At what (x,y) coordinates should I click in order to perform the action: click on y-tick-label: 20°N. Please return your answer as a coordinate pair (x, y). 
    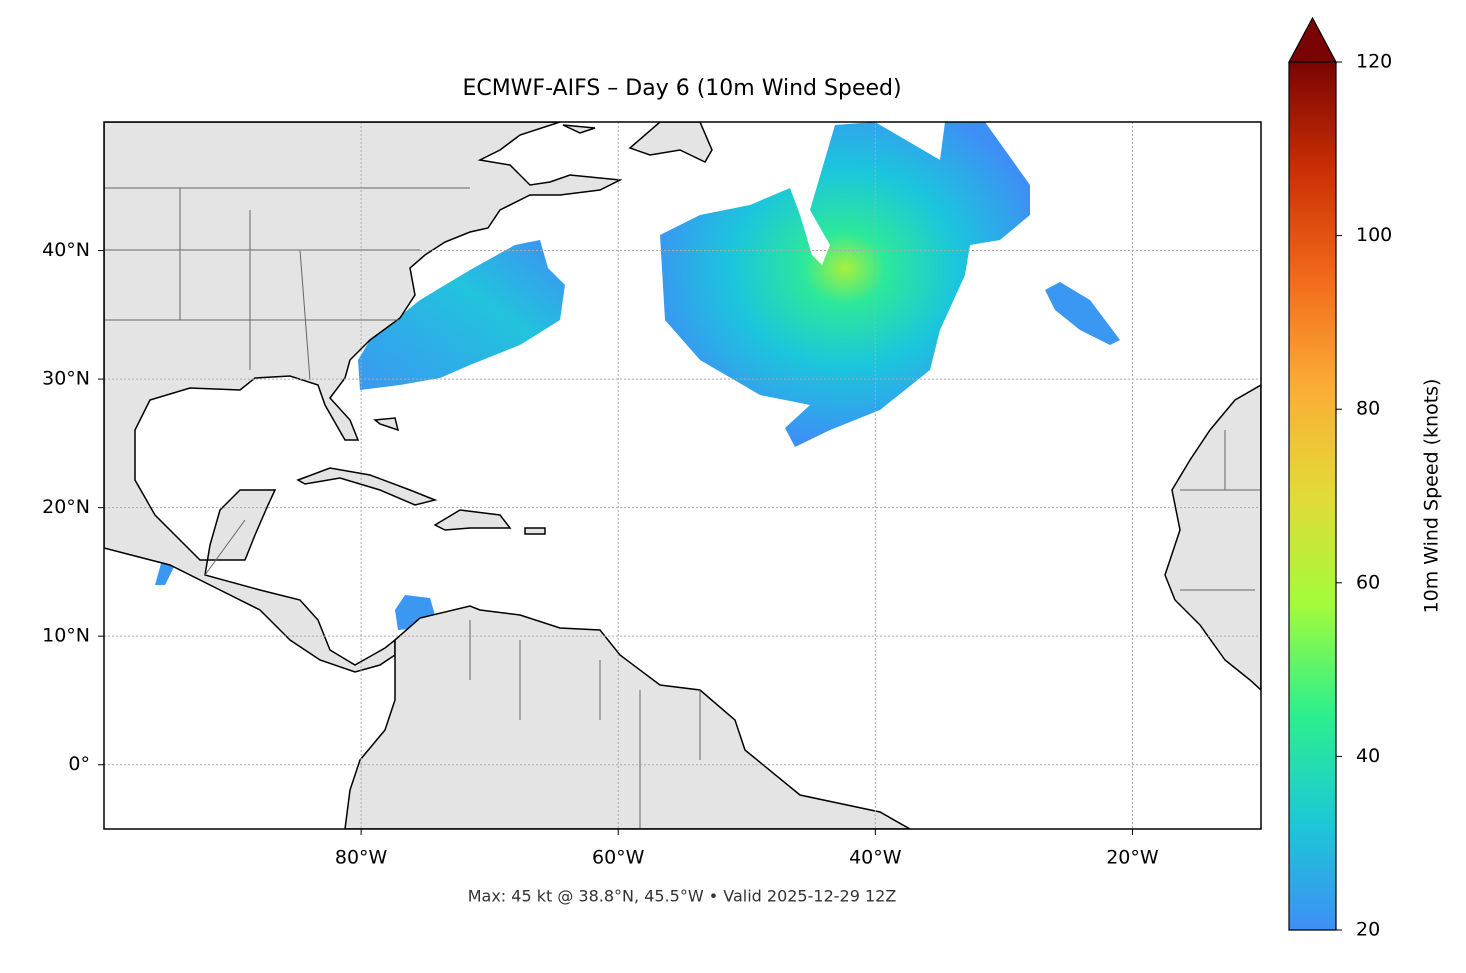
    Looking at the image, I should click on (66, 507).